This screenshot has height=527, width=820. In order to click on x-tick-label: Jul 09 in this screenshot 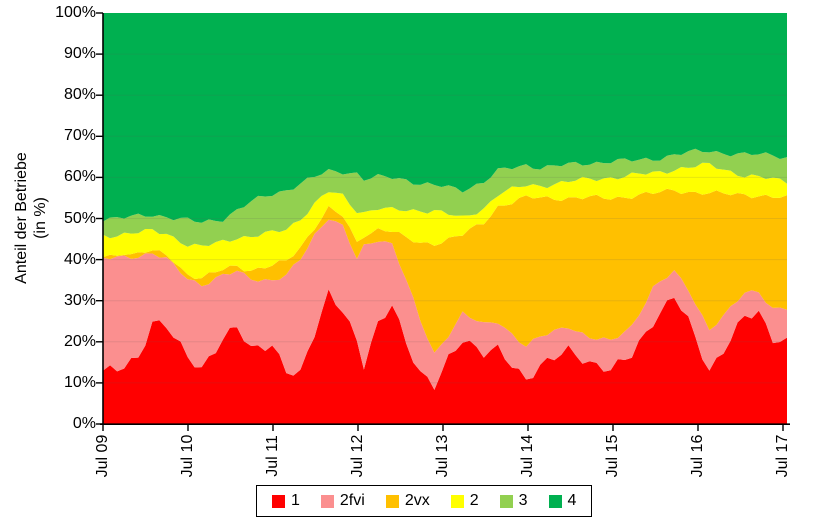, I will do `click(102, 456)`.